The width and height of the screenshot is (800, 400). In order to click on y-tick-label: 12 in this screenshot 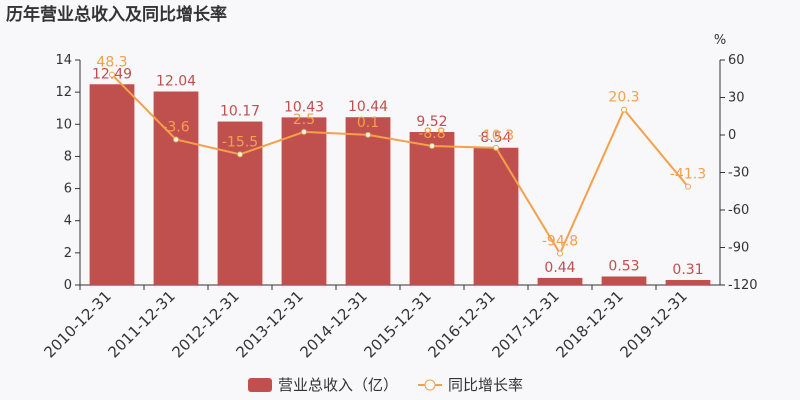, I will do `click(63, 92)`.